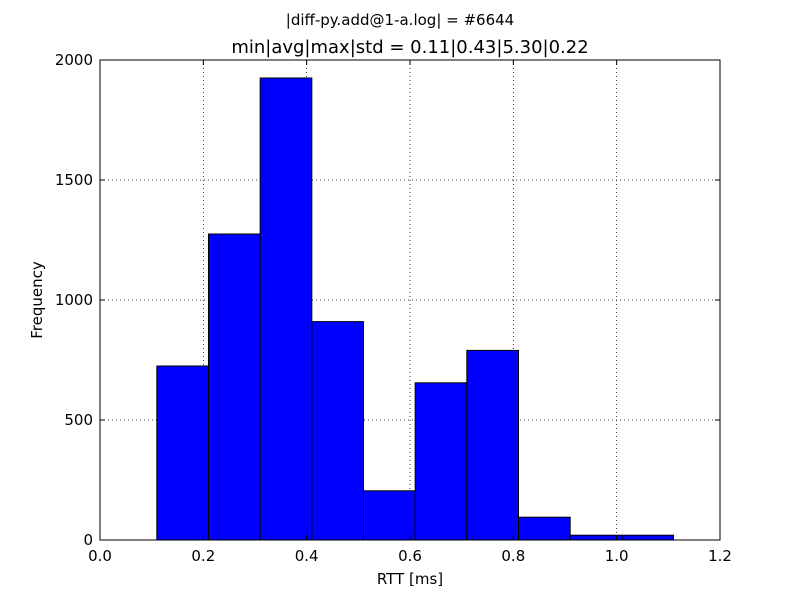 The width and height of the screenshot is (800, 600). Describe the element at coordinates (410, 579) in the screenshot. I see `x-axis-label: RTT [ms]` at that location.